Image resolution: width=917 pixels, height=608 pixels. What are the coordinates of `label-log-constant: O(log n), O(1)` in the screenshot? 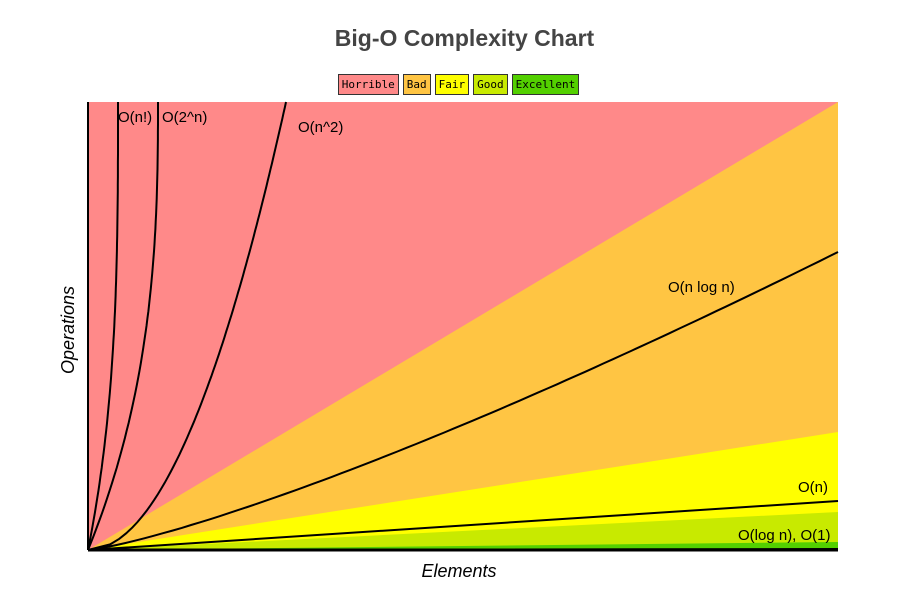 It's located at (784, 535).